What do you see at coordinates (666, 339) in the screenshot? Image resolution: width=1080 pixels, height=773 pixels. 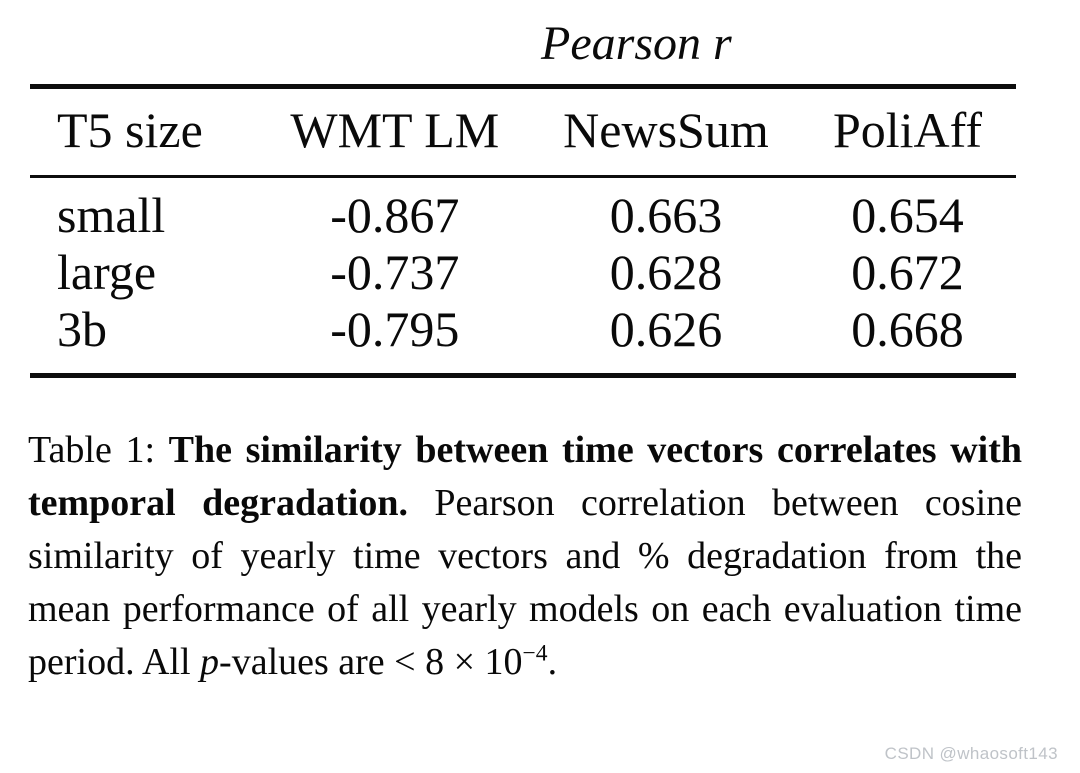 I see `cell-3b-newssum: 0.626` at bounding box center [666, 339].